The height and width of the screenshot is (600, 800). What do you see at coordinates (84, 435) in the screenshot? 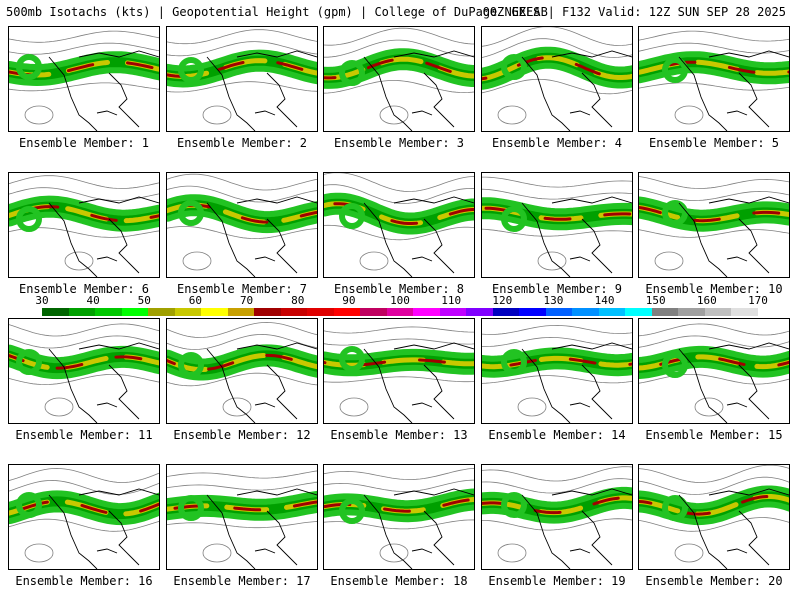
I see `ensemble-member-label: Ensemble Member: 11` at bounding box center [84, 435].